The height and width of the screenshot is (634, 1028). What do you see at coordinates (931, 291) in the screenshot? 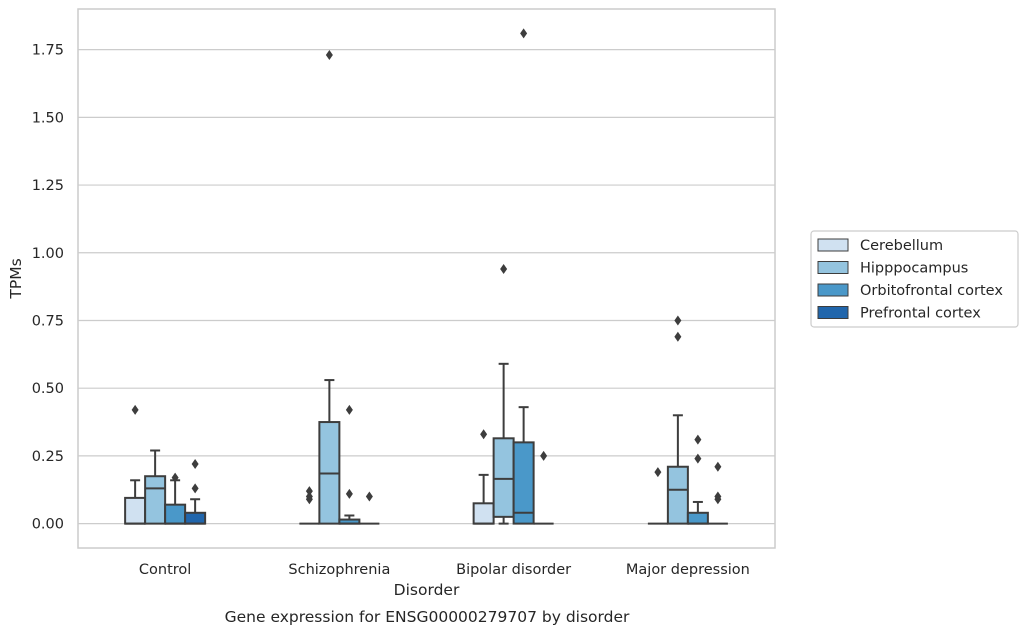
I see `legend-label: Orbitofrontal cortex` at bounding box center [931, 291].